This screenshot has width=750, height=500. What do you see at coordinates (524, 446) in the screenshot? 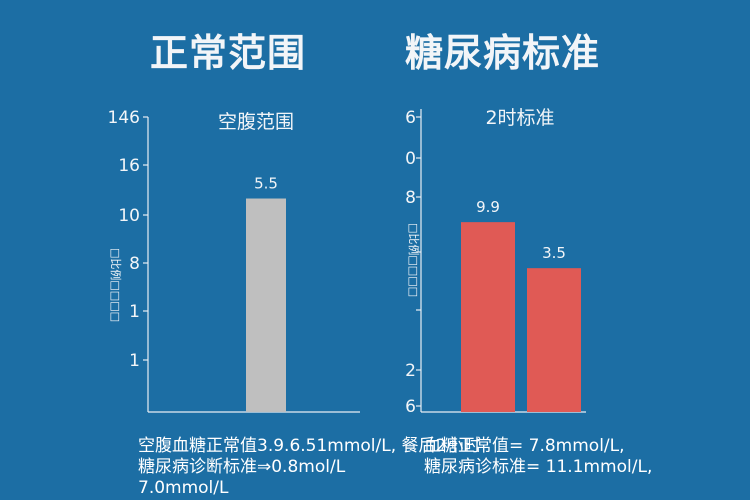
I see `note-right-line-1: 血糖正常值= 7.8mmol/L,` at bounding box center [524, 446].